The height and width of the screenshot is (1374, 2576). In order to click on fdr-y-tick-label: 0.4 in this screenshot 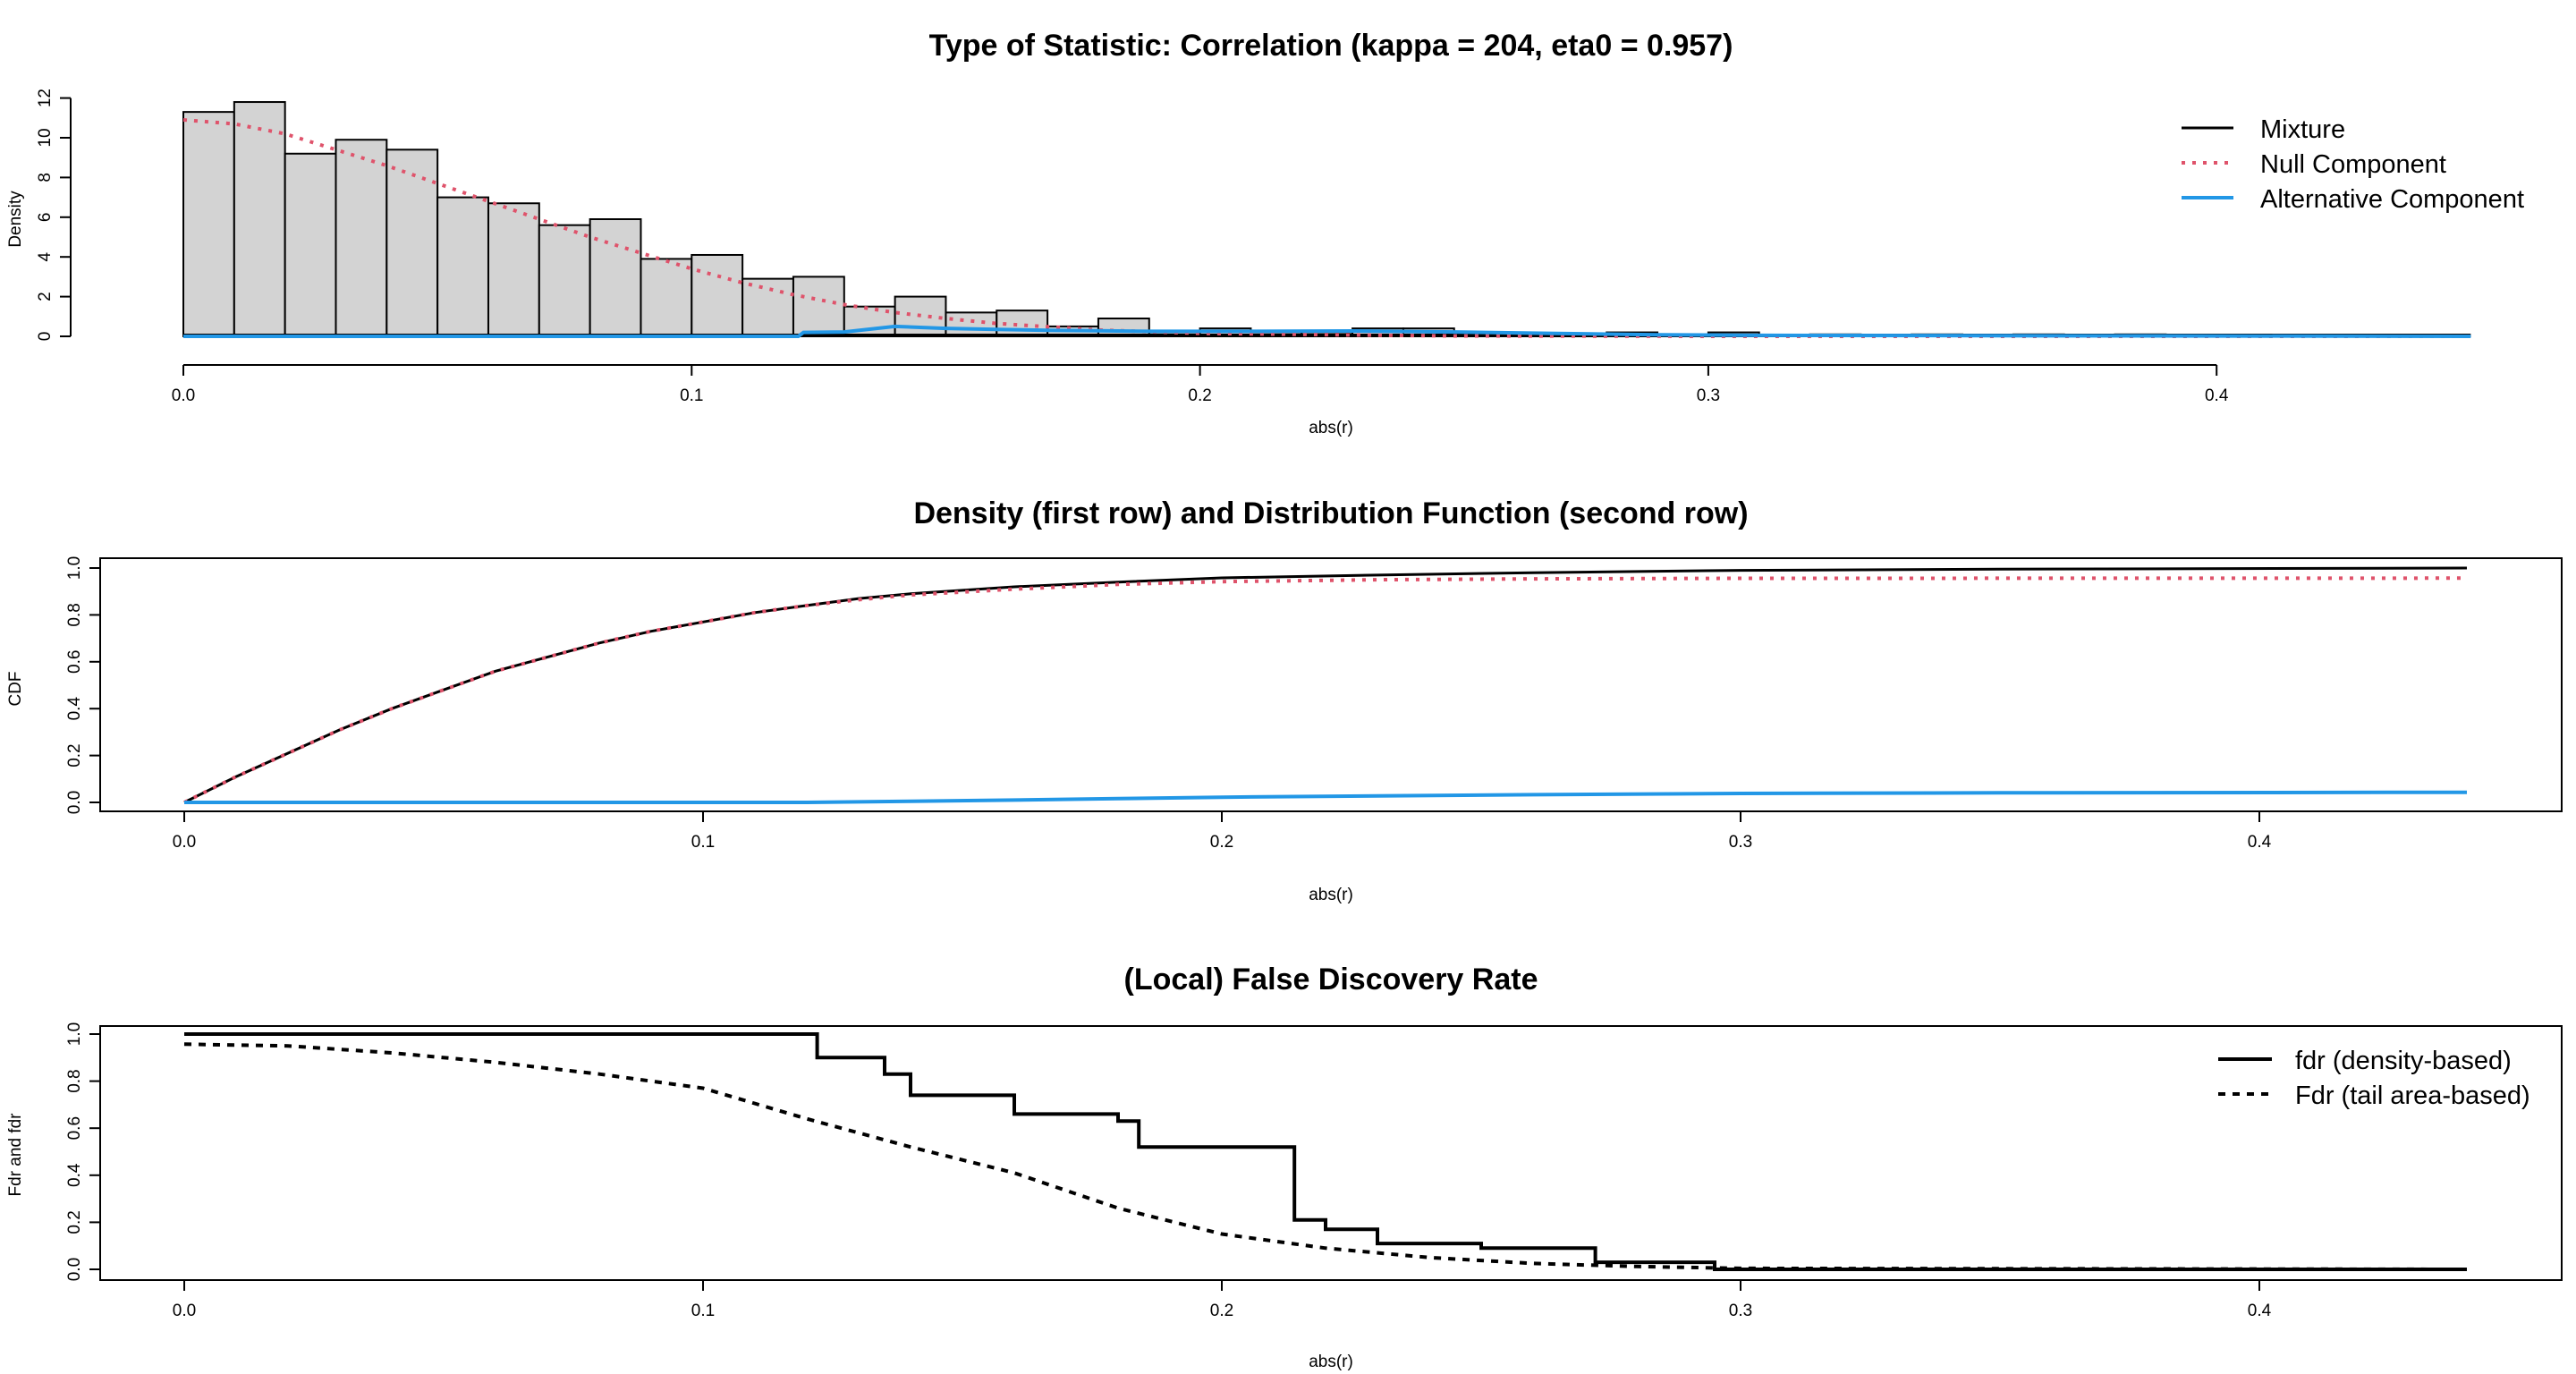, I will do `click(74, 1175)`.